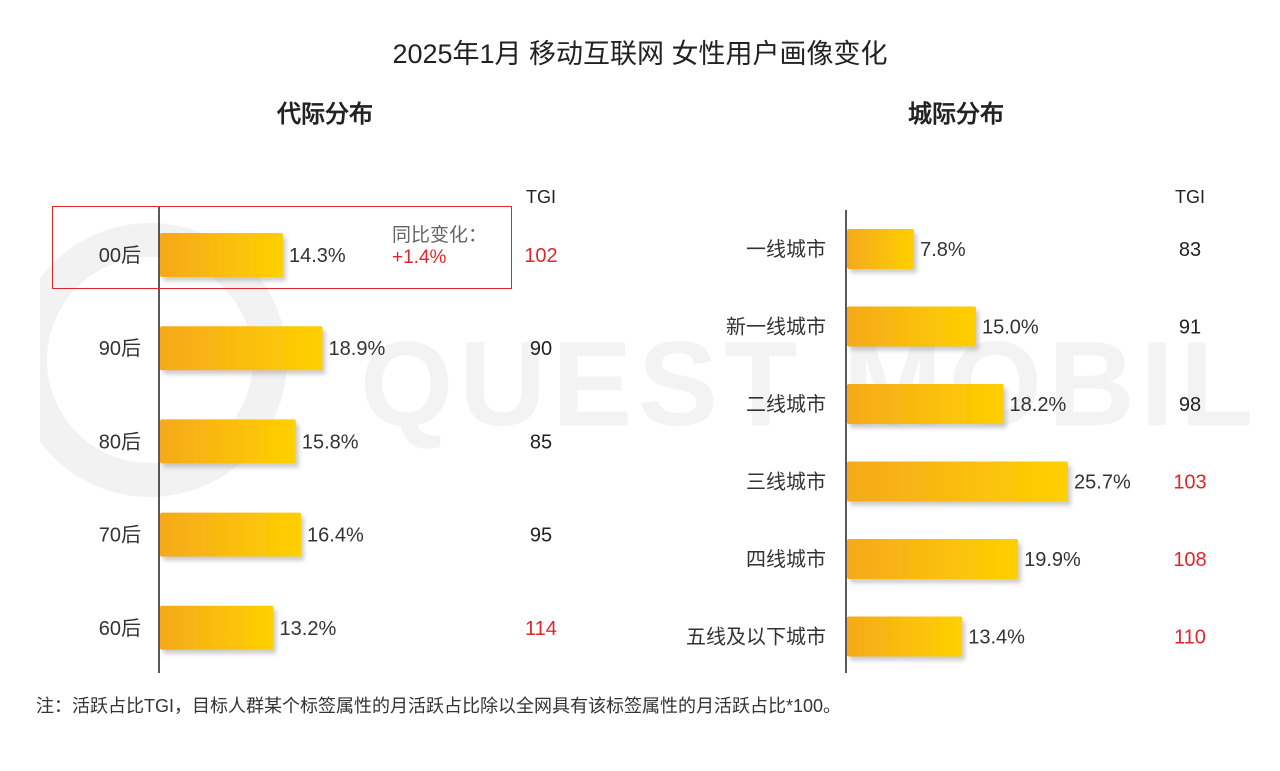 This screenshot has height=771, width=1280. What do you see at coordinates (943, 250) in the screenshot?
I see `city-value-label: 7.8%` at bounding box center [943, 250].